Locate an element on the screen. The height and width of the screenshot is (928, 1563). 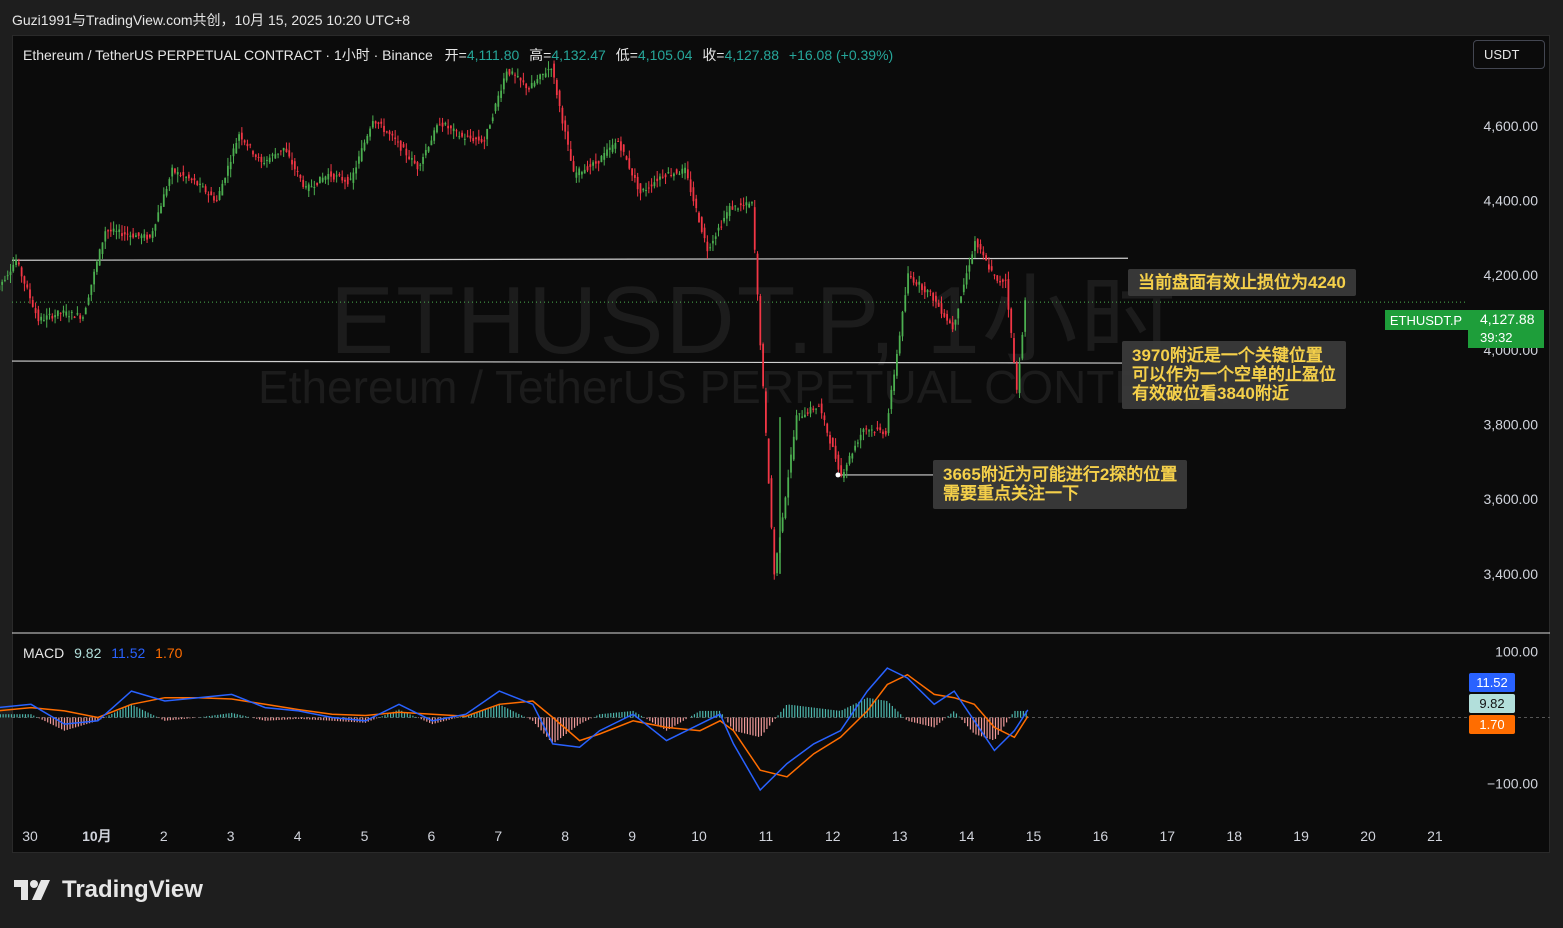
tradingview-logo: TradingView is located at coordinates (108, 890).